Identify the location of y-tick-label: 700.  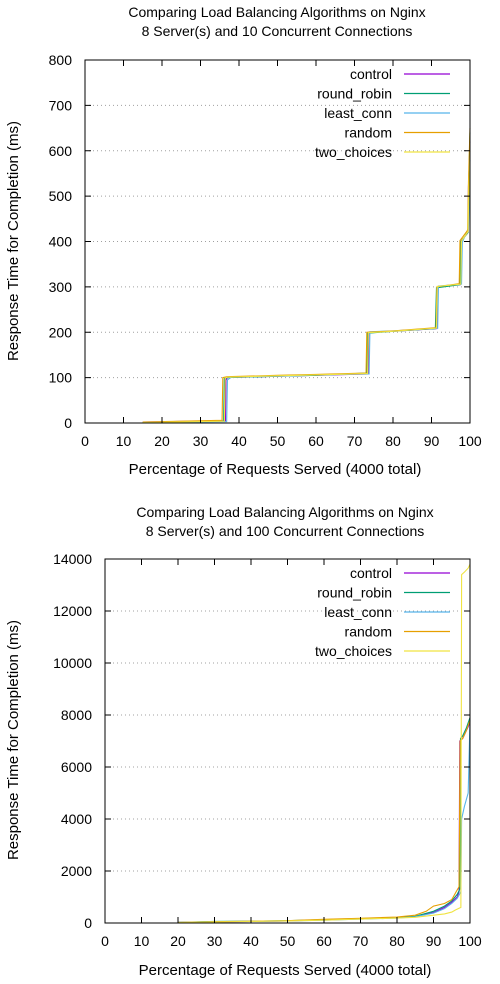
(61, 105).